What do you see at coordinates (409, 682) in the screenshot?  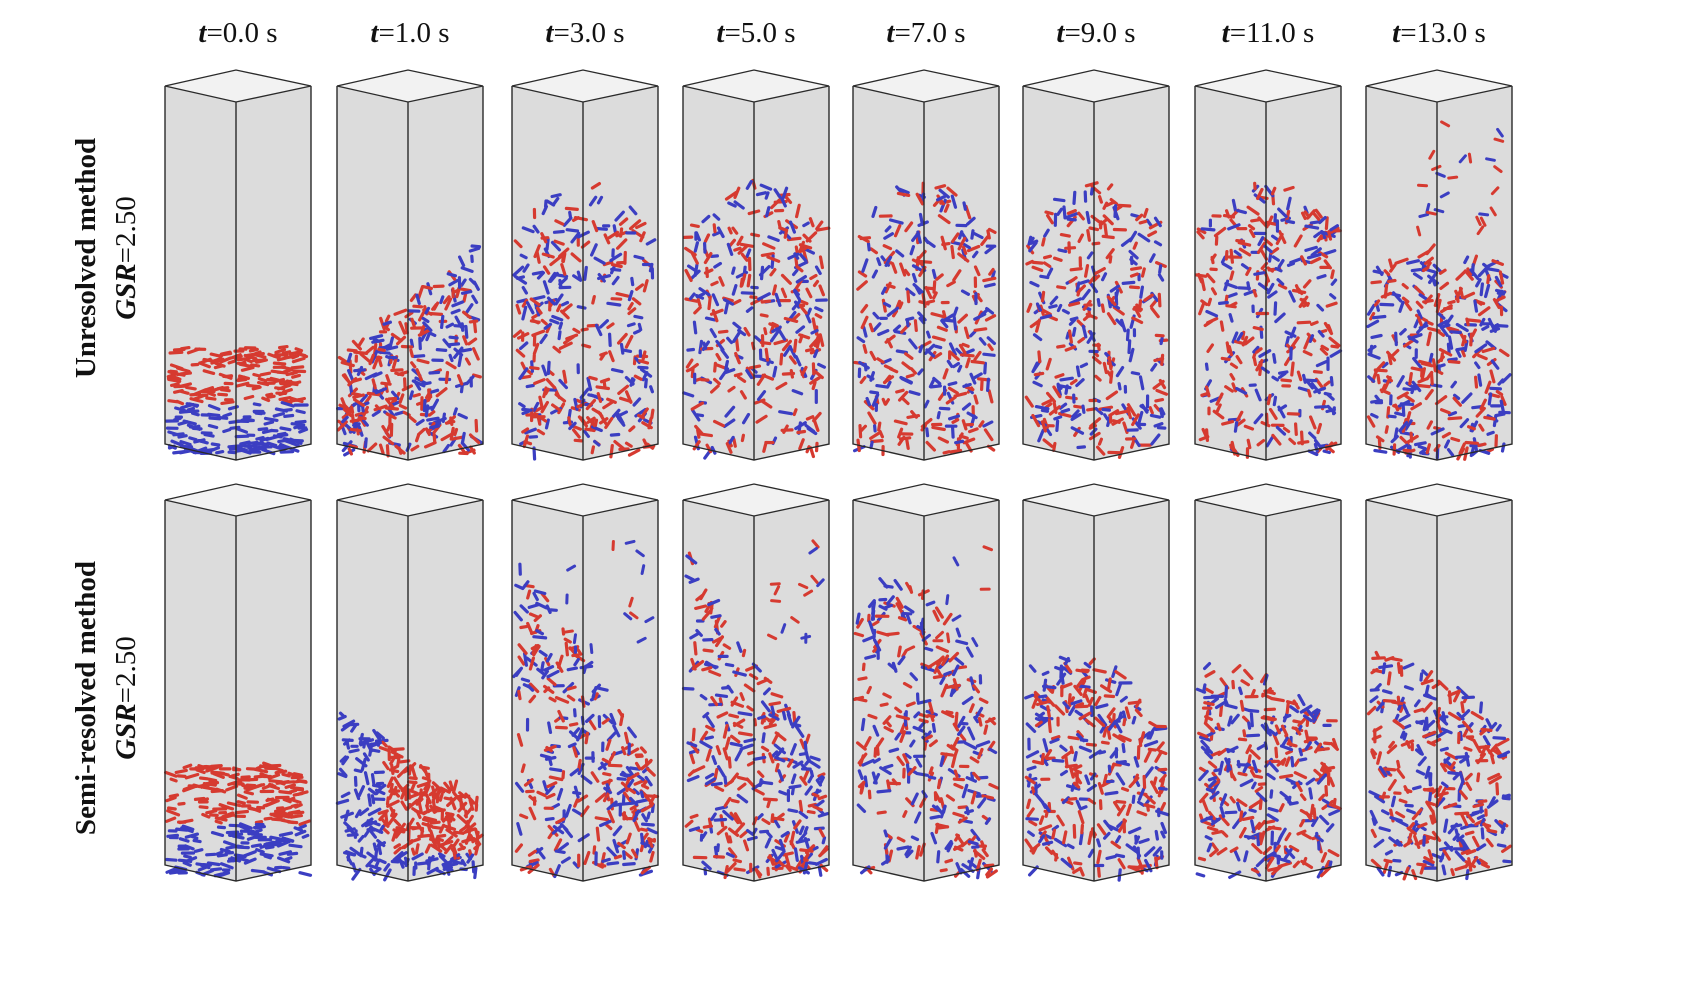 I see `panel-row1-col1` at bounding box center [409, 682].